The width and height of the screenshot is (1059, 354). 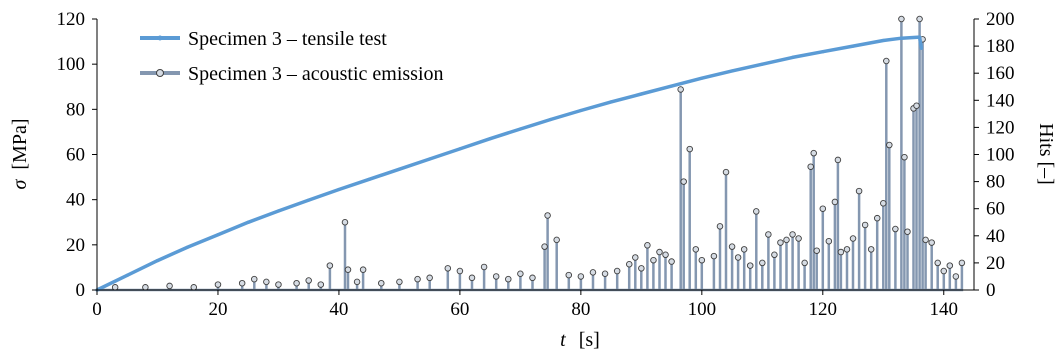 I want to click on y-right-tick-label: 140, so click(x=1000, y=100).